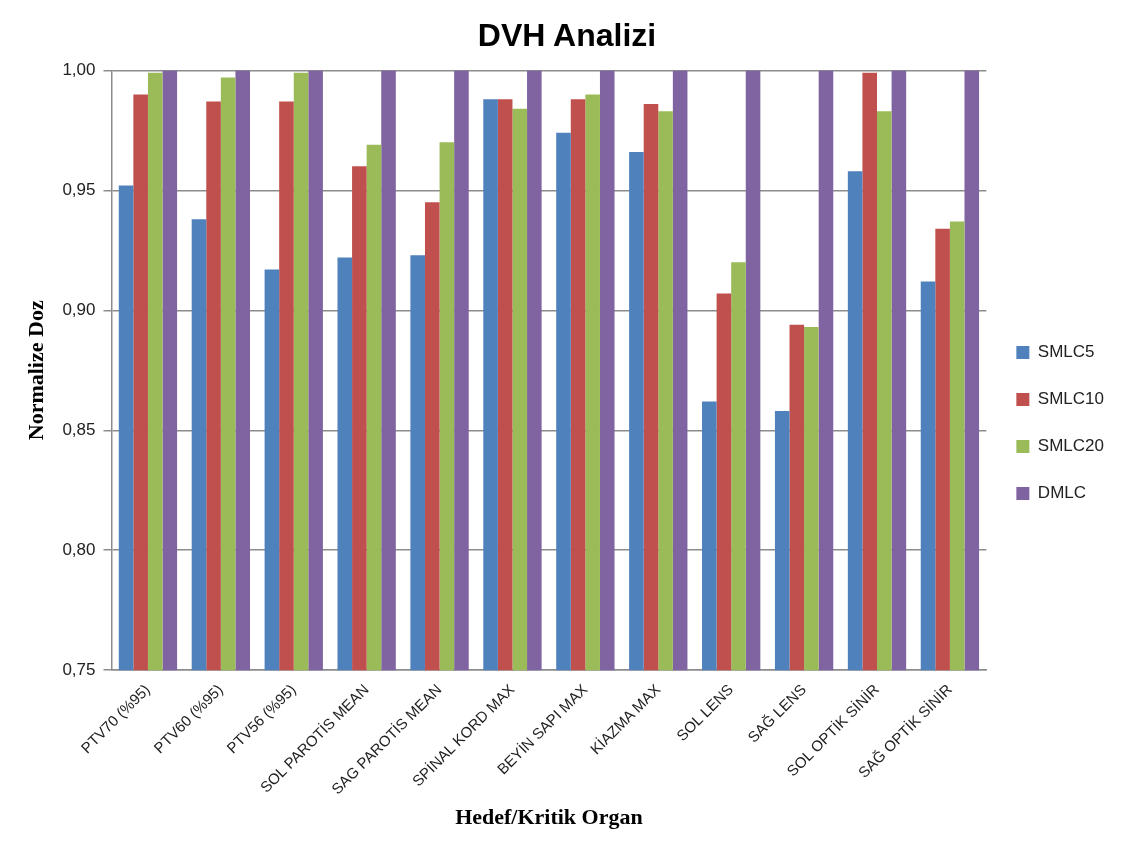 The width and height of the screenshot is (1134, 846). What do you see at coordinates (1062, 493) in the screenshot?
I see `legend-label: DMLC` at bounding box center [1062, 493].